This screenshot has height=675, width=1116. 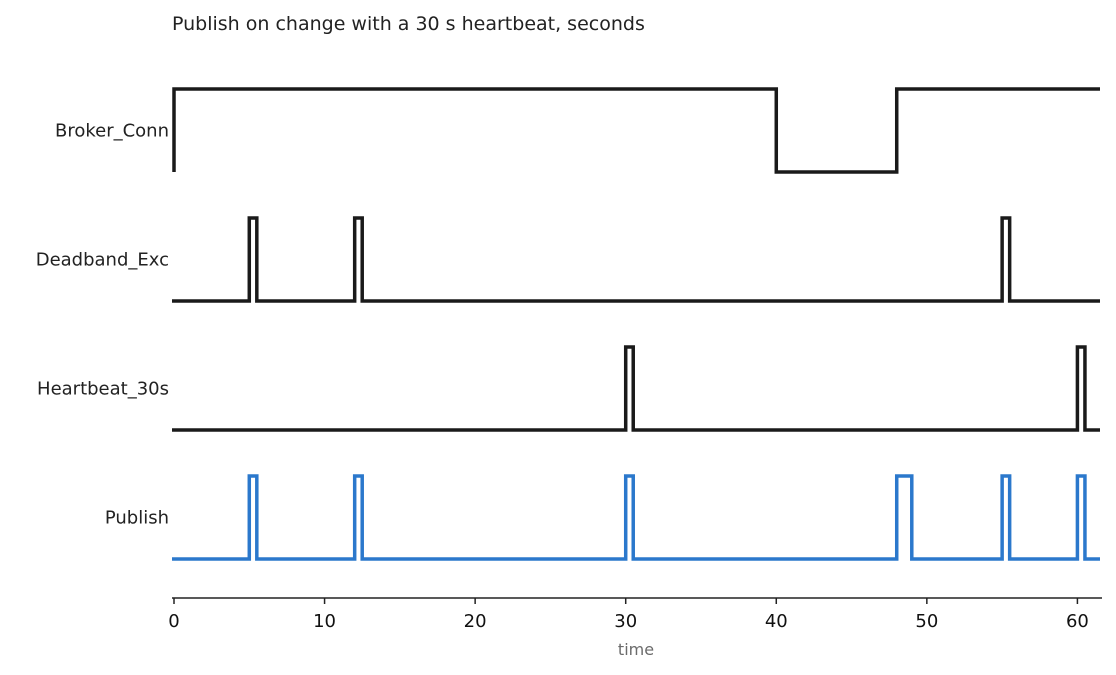 I want to click on x-tick-label: 50, so click(x=926, y=621).